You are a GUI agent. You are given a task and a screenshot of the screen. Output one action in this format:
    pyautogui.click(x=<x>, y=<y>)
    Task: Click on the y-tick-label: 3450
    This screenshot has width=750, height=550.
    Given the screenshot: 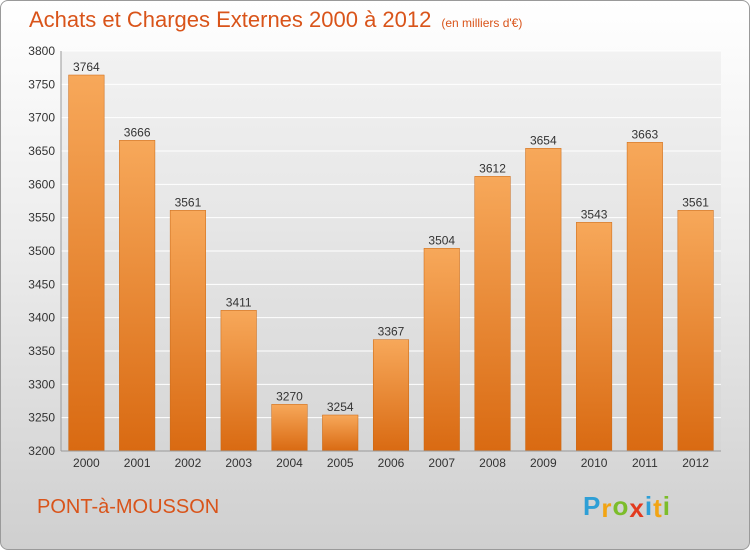 What is the action you would take?
    pyautogui.click(x=41, y=284)
    